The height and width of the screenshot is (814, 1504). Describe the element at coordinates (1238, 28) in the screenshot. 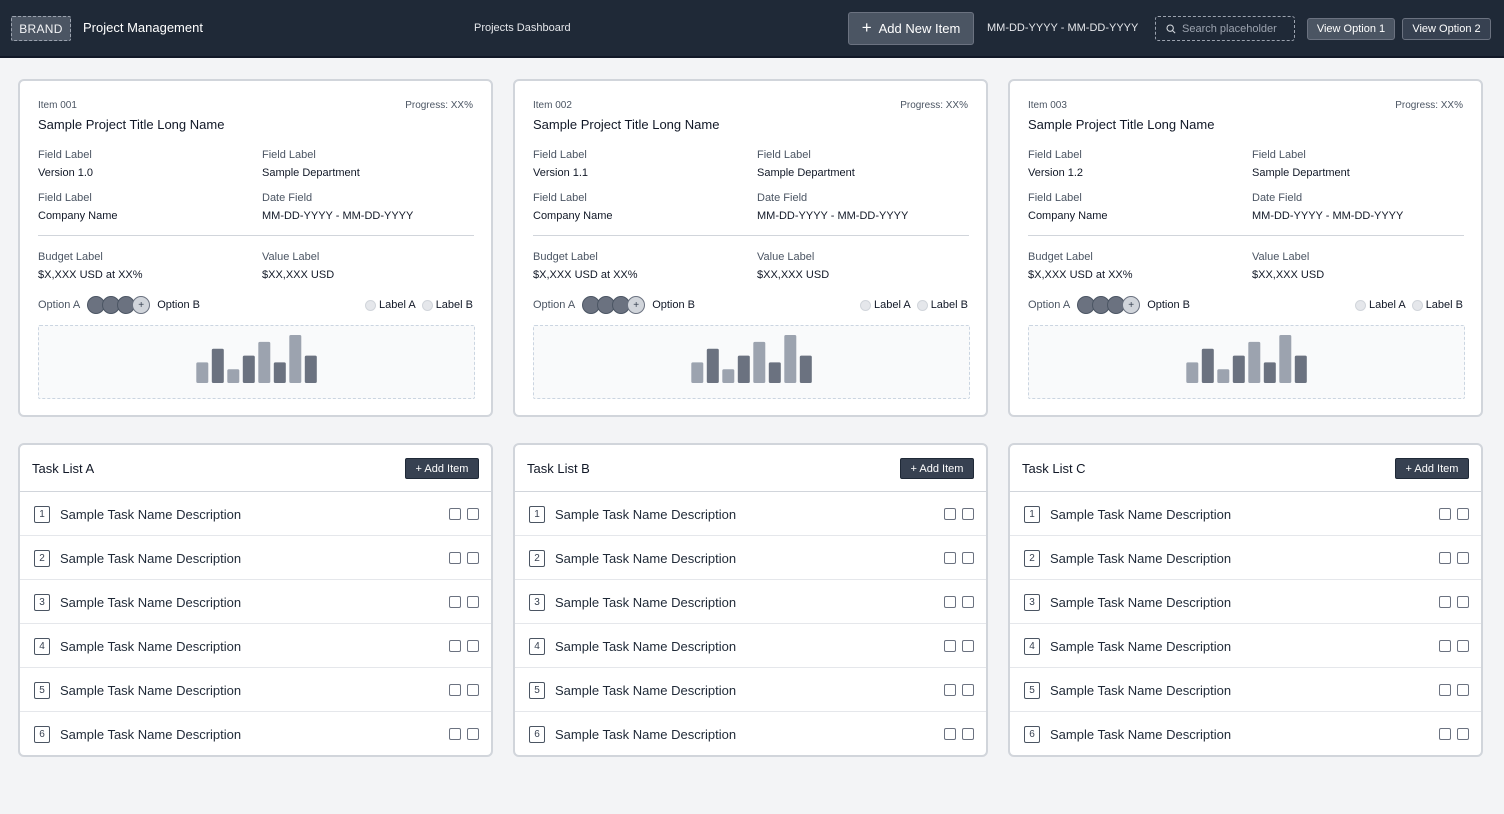

I see `search-input` at that location.